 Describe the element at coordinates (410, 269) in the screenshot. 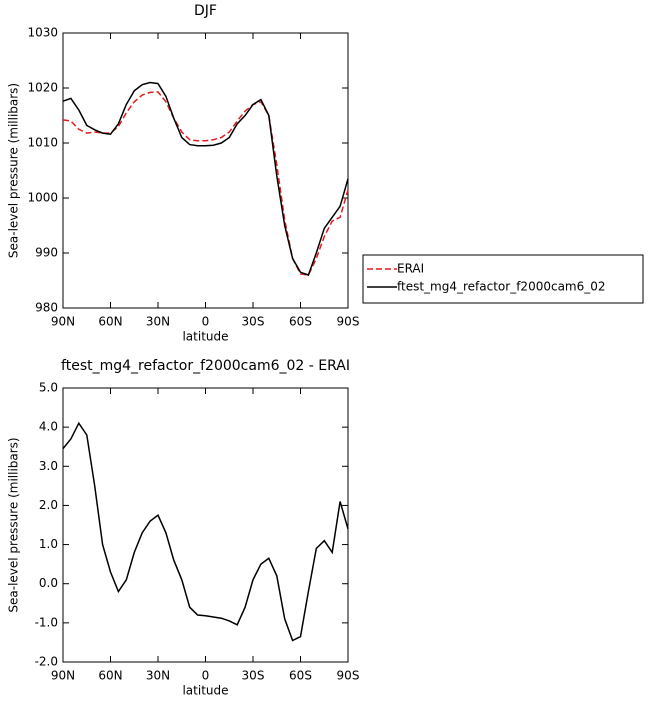

I see `legend-label: ERAI` at that location.